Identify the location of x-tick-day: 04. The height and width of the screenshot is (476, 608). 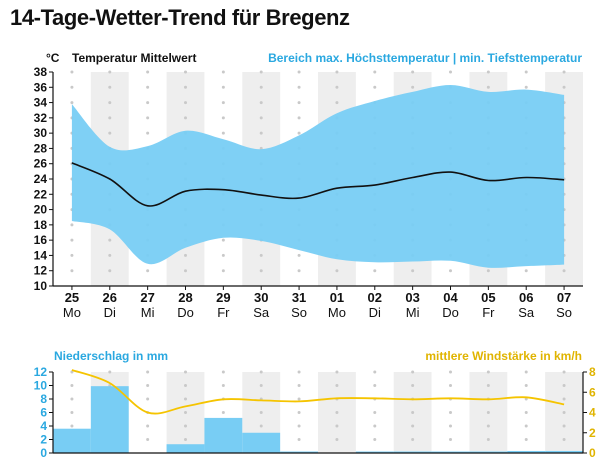
(450, 297).